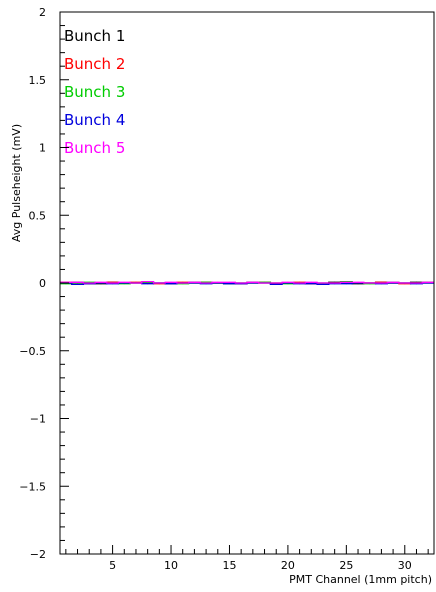  Describe the element at coordinates (288, 565) in the screenshot. I see `x-tick-label: 20` at that location.